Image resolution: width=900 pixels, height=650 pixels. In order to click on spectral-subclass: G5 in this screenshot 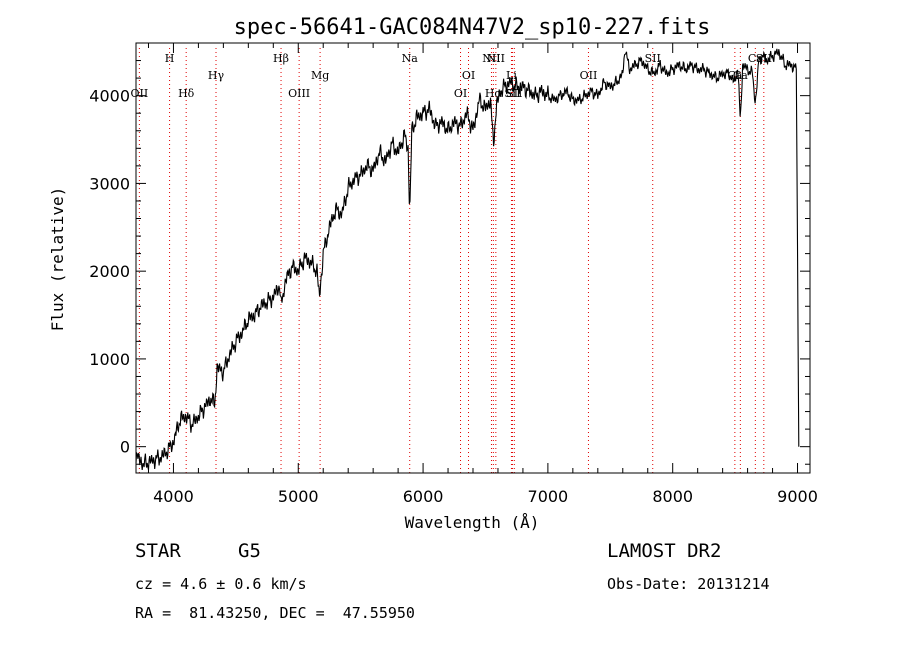, I will do `click(249, 551)`.